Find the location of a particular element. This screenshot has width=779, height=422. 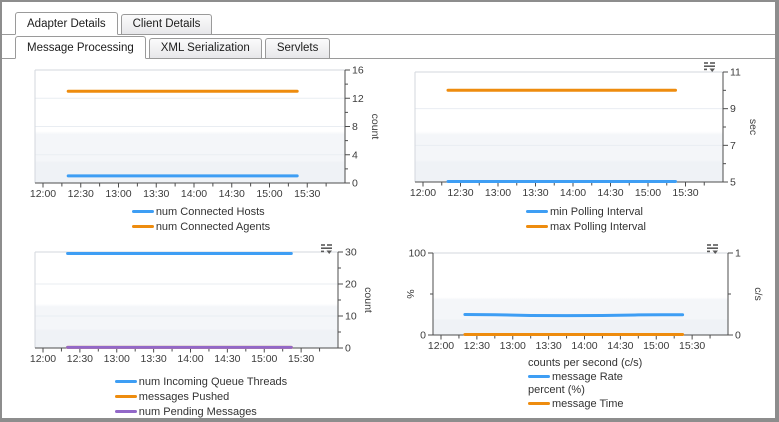

tab-xml-serialization: XML Serialization is located at coordinates (205, 48).